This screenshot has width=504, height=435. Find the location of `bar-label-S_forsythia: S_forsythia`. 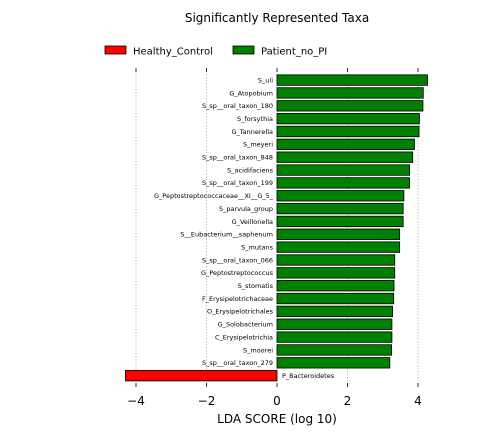

bar-label-S_forsythia: S_forsythia is located at coordinates (255, 119).